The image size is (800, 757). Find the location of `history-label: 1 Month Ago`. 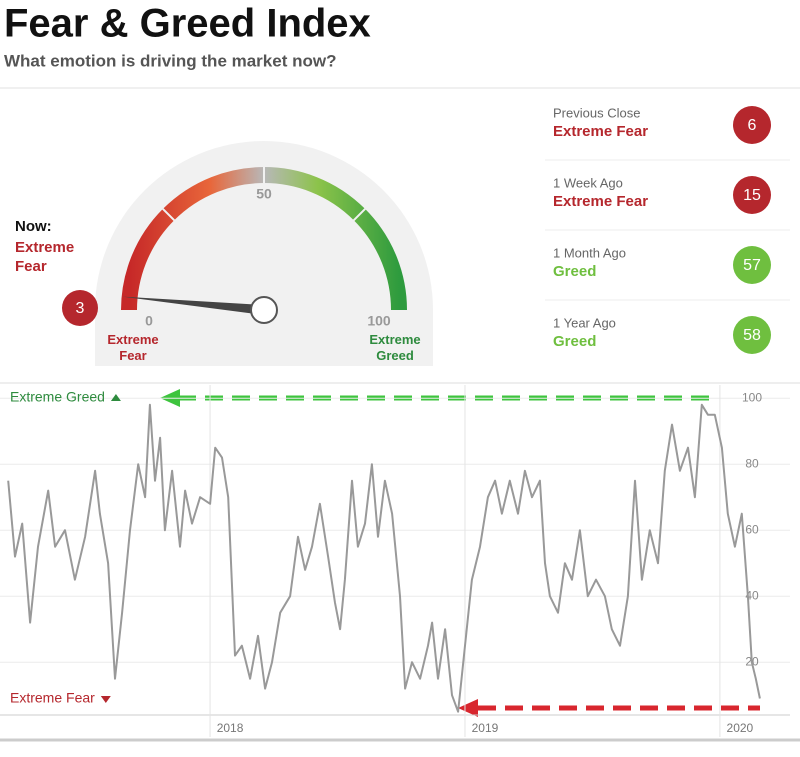

history-label: 1 Month Ago is located at coordinates (589, 252).